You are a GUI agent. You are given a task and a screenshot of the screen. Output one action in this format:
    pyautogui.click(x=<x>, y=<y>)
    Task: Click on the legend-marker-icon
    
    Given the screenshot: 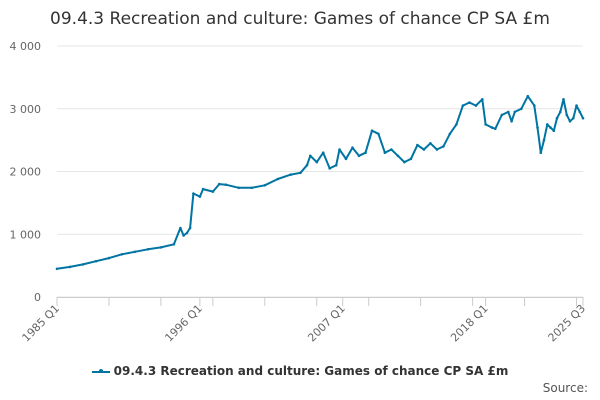 What is the action you would take?
    pyautogui.click(x=100, y=370)
    